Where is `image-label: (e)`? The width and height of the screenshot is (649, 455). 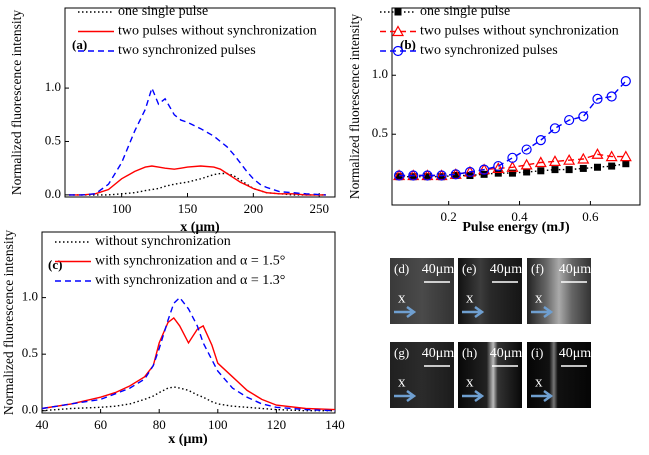
image-label: (e) is located at coordinates (469, 268).